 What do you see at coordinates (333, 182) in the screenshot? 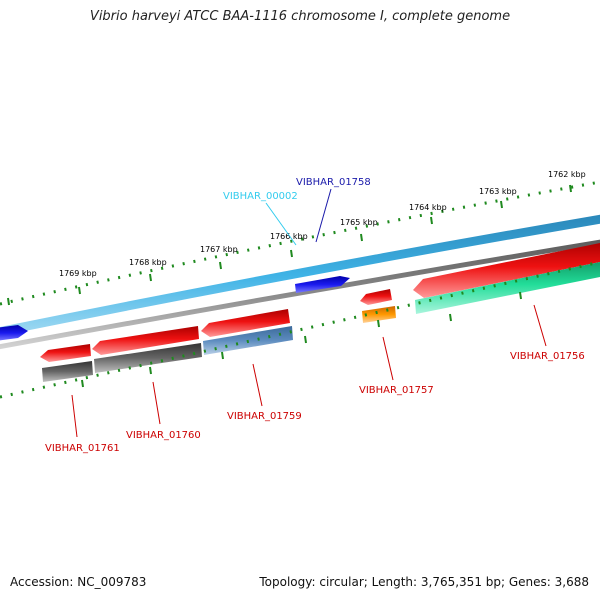
I see `gene-label-vibhar-01758: VIBHAR_01758` at bounding box center [333, 182].